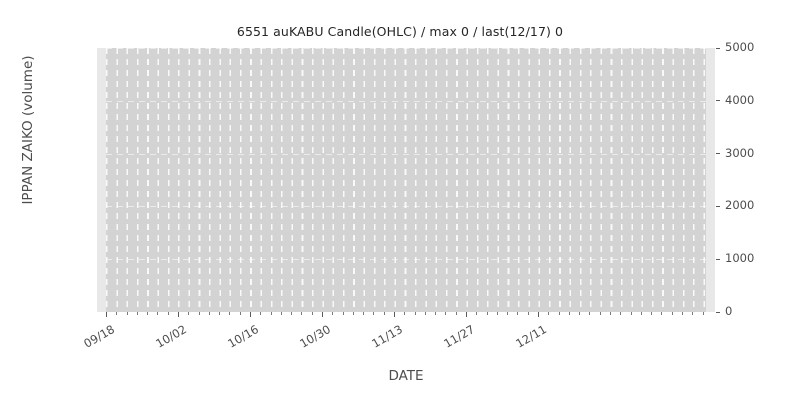 This screenshot has height=400, width=800. I want to click on y-axis-label: IPPAN ZAIKO (volume), so click(28, 130).